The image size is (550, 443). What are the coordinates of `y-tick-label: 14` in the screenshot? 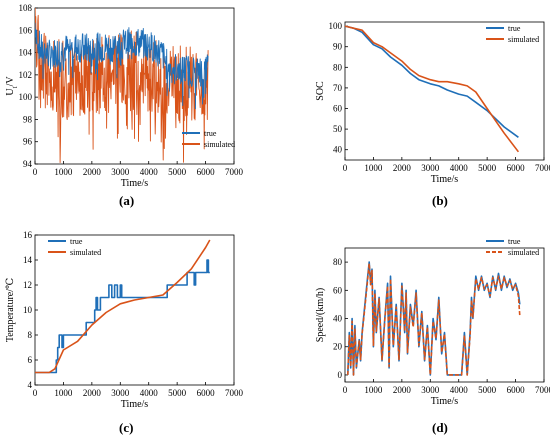 It's located at (28, 260).